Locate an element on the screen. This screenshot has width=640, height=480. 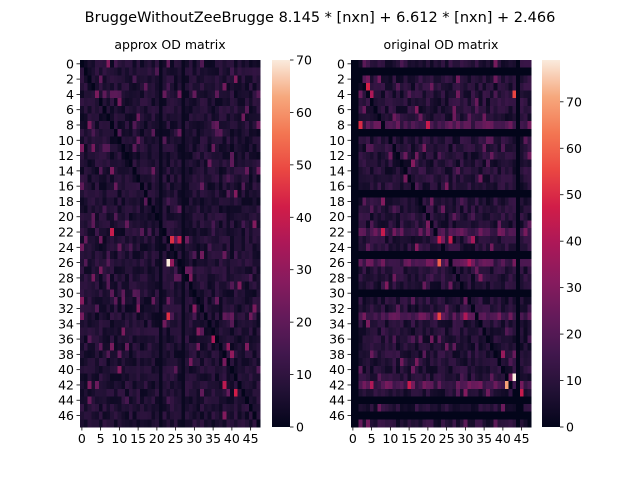
colorbar-tick-label: 70 is located at coordinates (574, 101).